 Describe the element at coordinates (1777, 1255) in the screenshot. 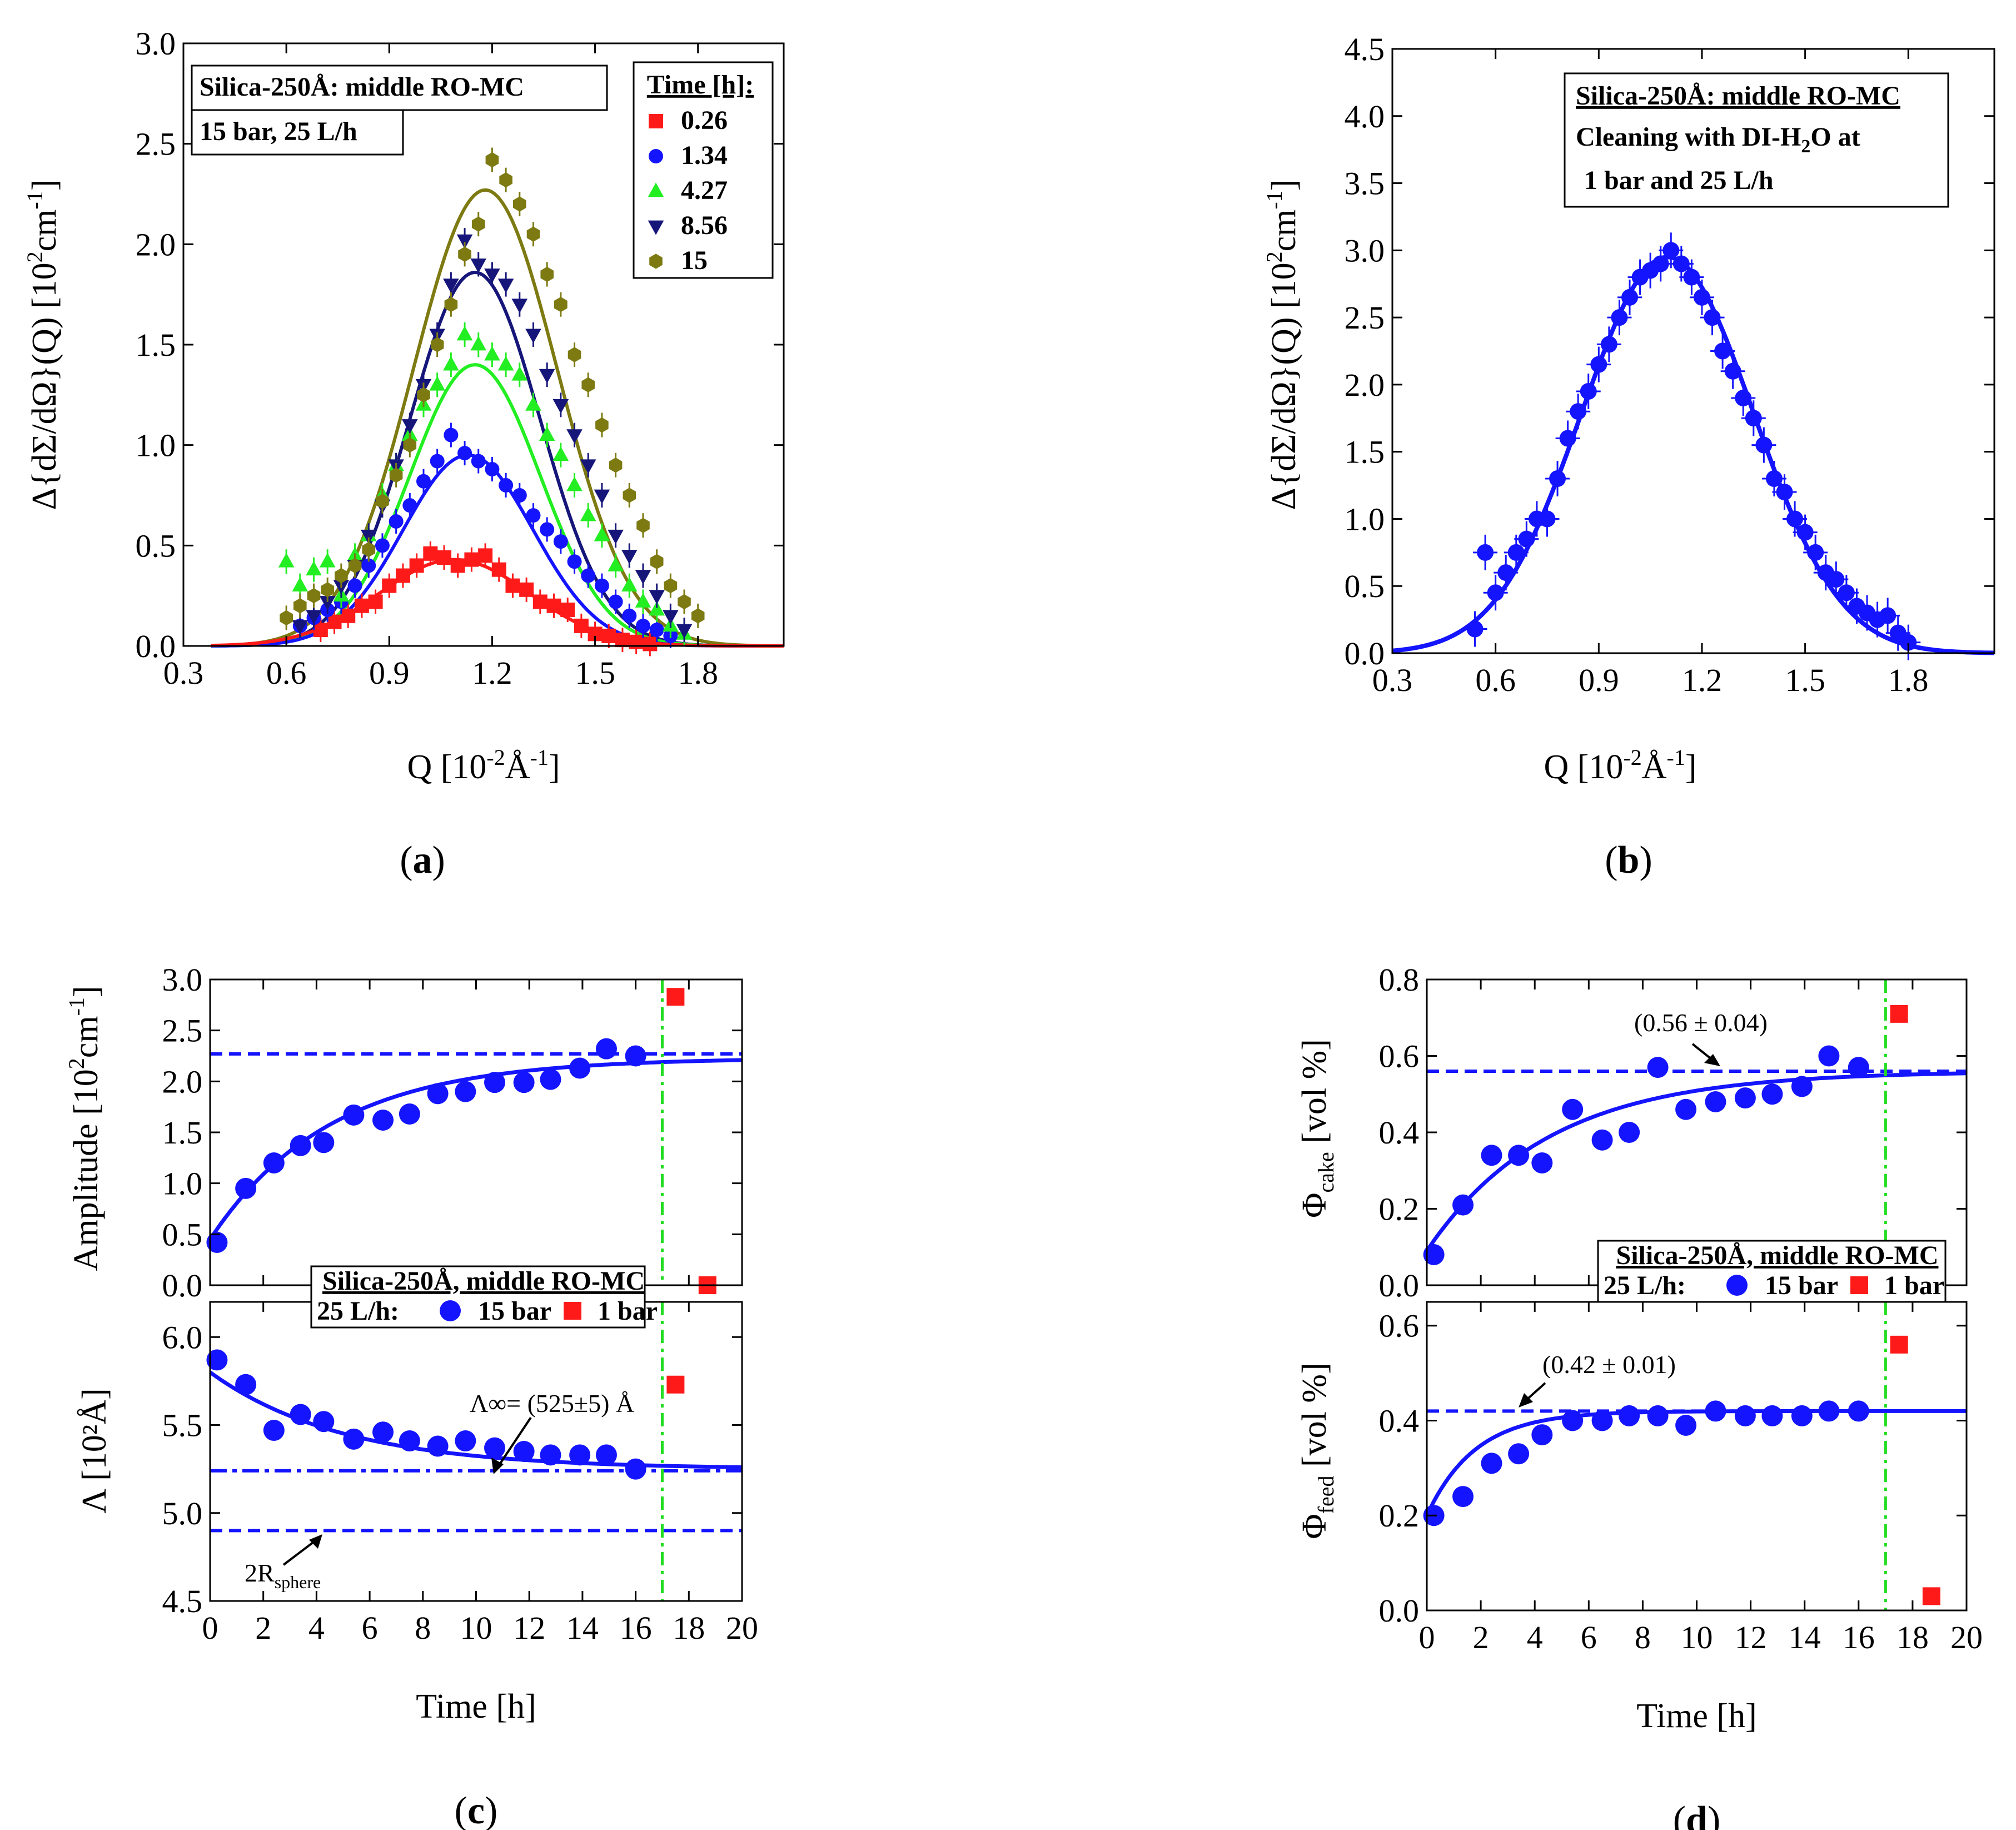

I see `legend-title: Silica-250Å, middle RO-MC` at that location.